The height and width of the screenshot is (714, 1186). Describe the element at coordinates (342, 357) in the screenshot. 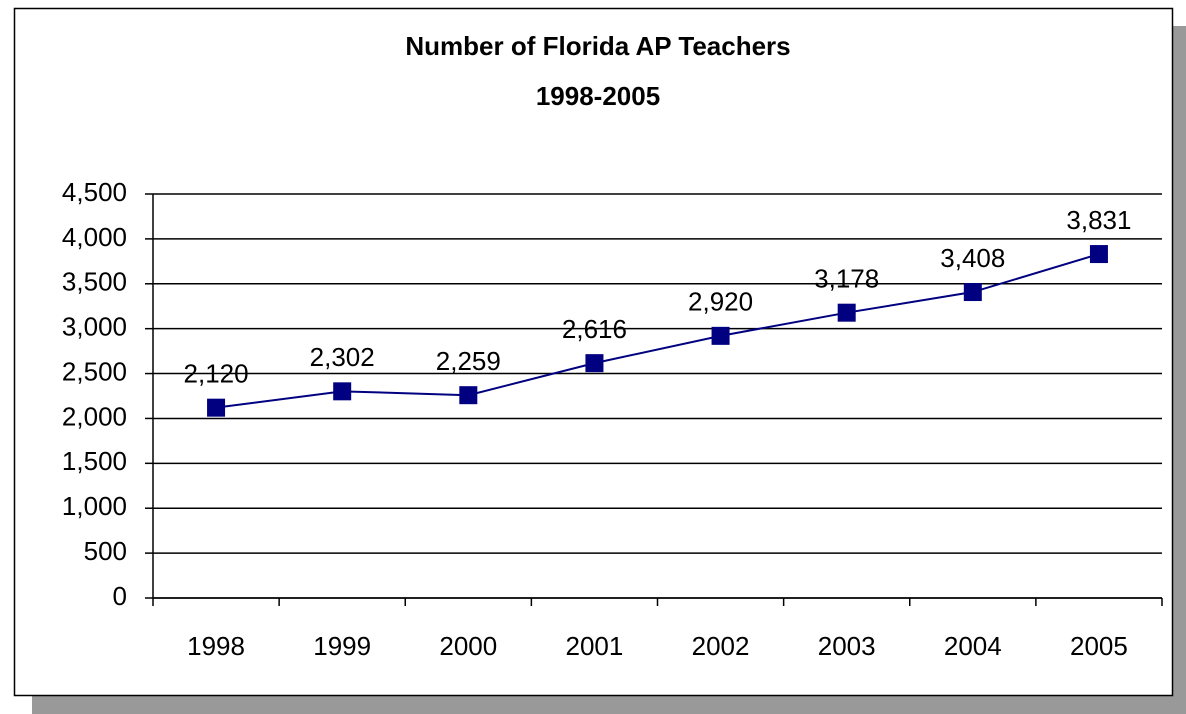

I see `data-label: 2,302` at that location.